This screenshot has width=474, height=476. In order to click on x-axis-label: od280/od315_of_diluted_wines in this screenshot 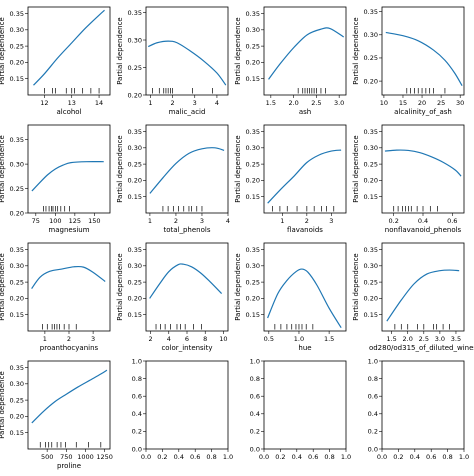, I will do `click(421, 348)`.